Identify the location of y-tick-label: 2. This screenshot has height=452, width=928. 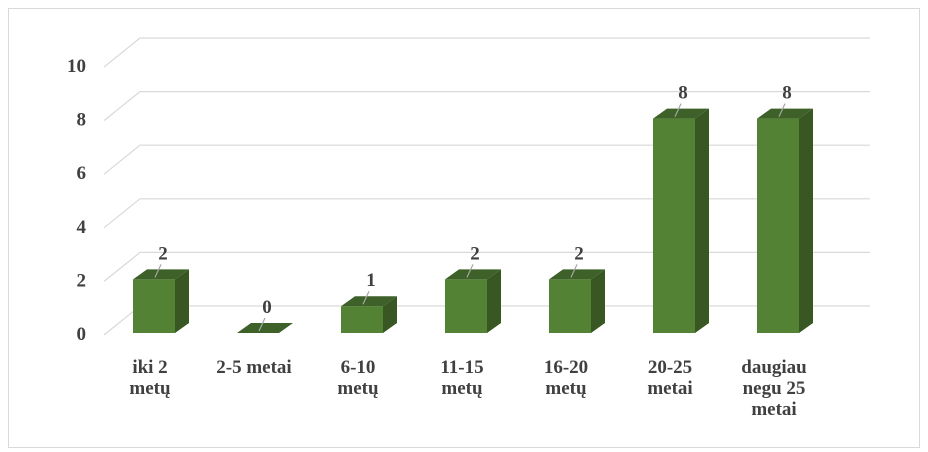
(82, 280).